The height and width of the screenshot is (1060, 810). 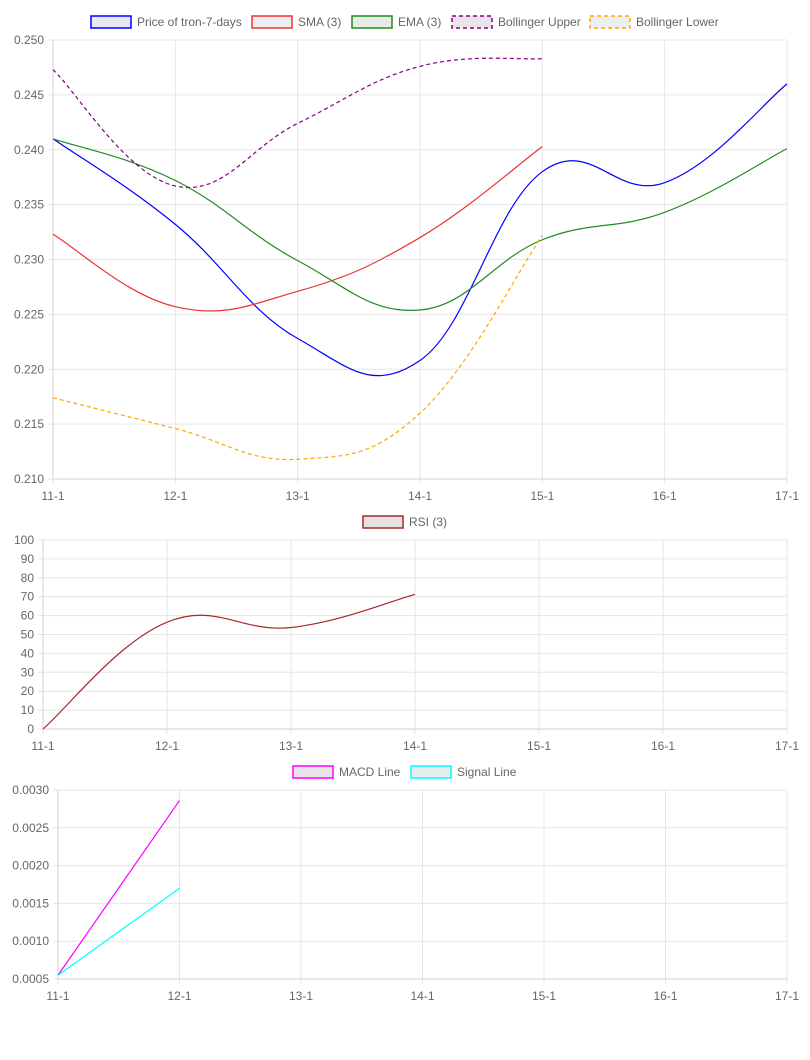 What do you see at coordinates (30, 790) in the screenshot?
I see `y-tick-label: 0.0030` at bounding box center [30, 790].